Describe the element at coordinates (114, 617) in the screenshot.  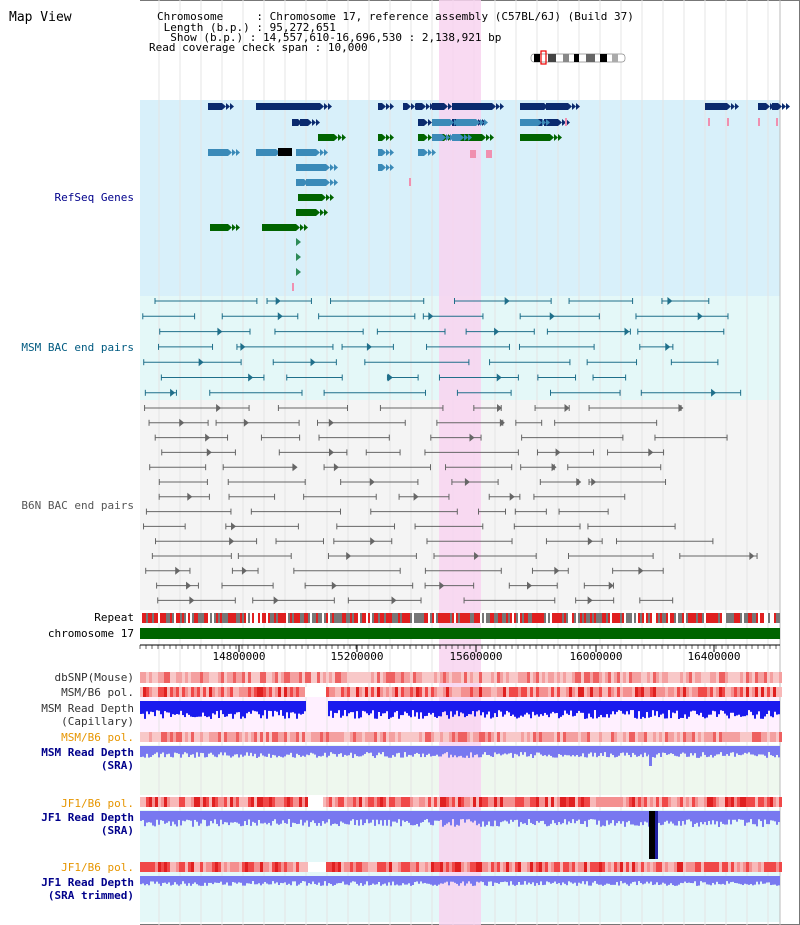
I see `track-label-repeat: Repeat` at that location.